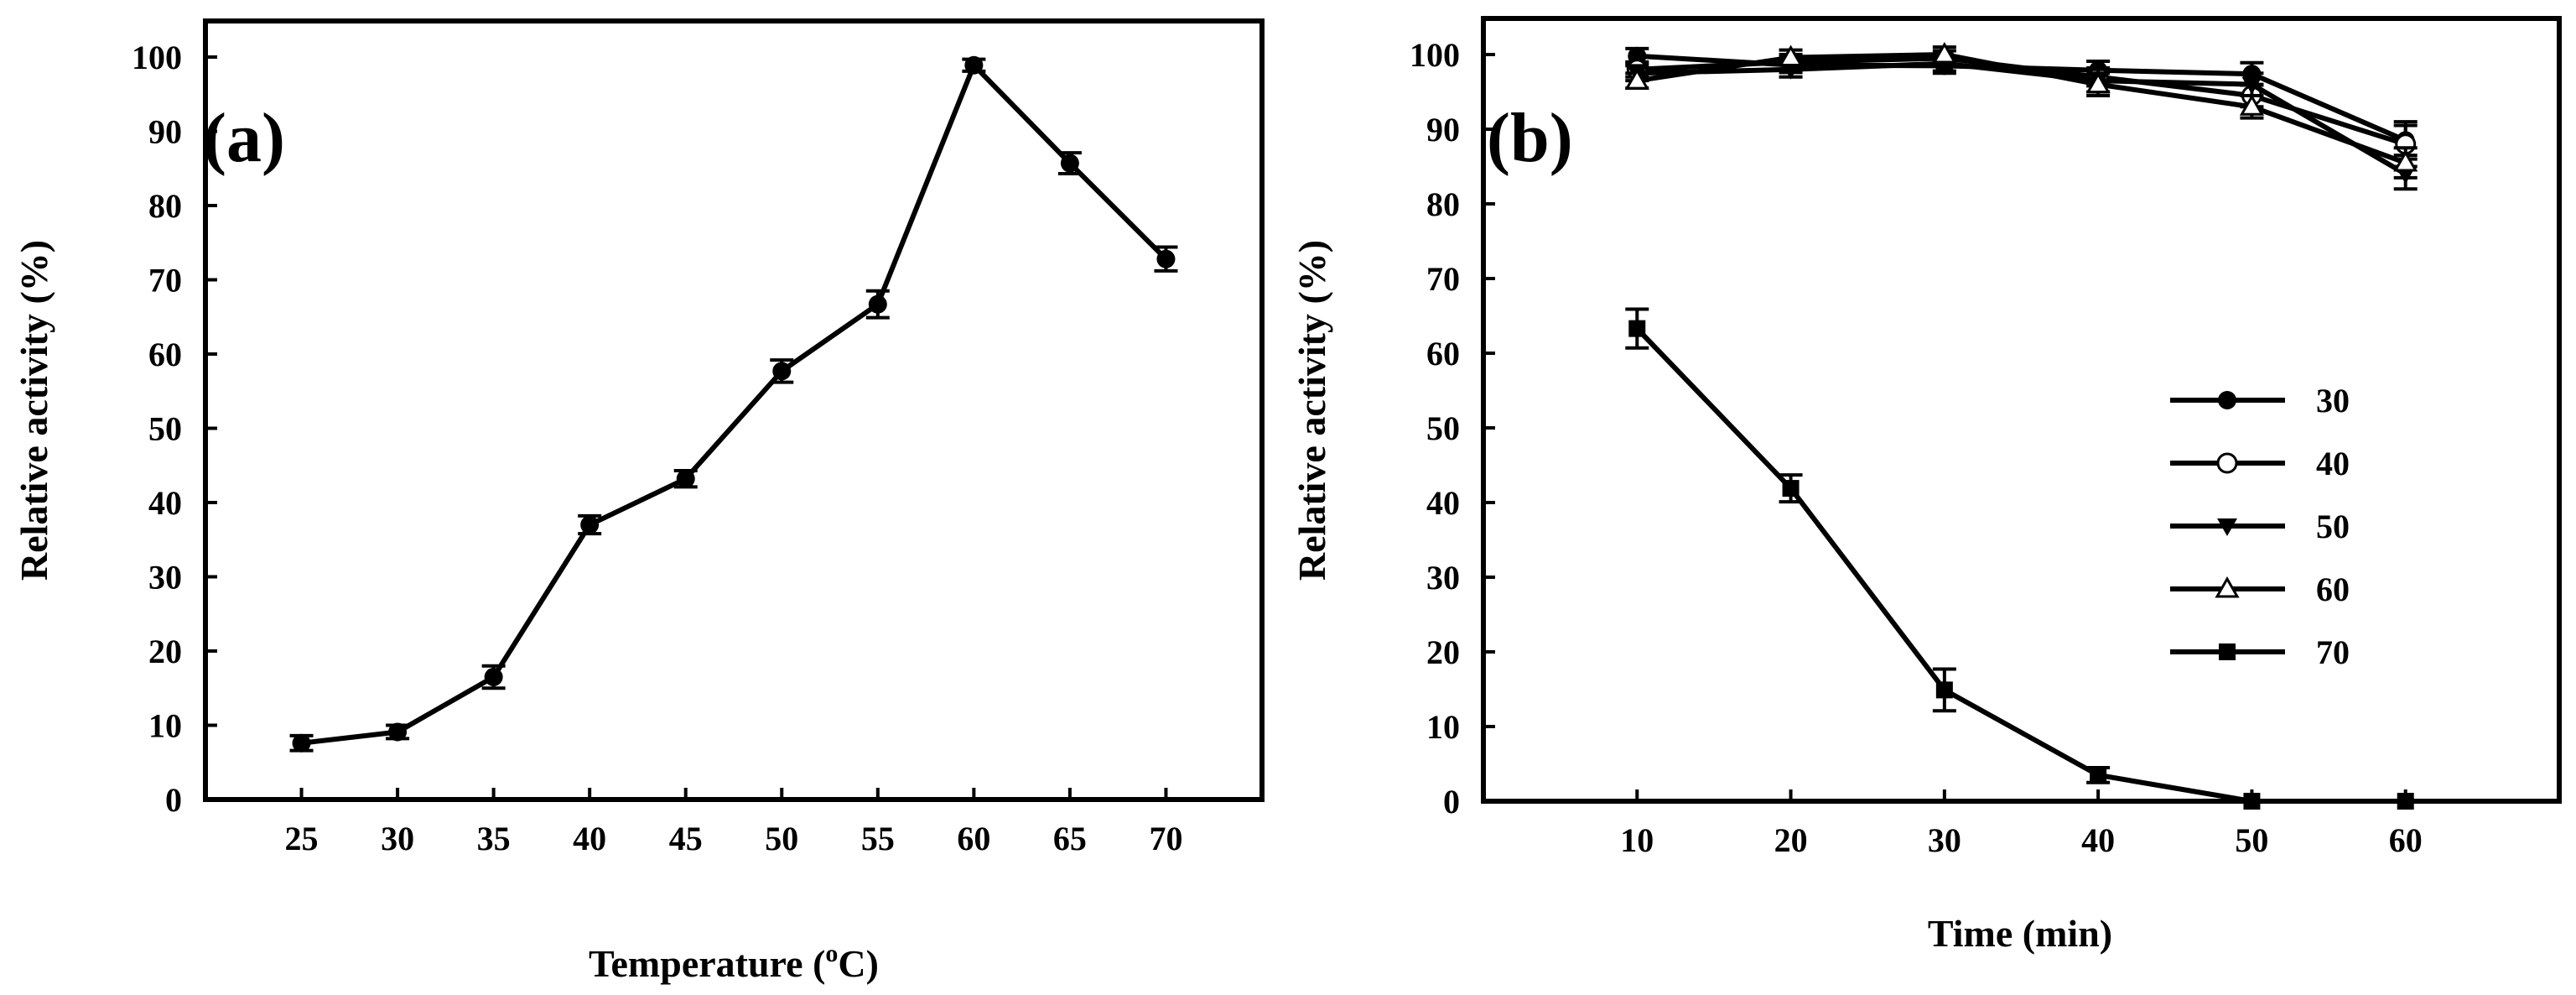 Image resolution: width=2576 pixels, height=995 pixels. Describe the element at coordinates (1312, 410) in the screenshot. I see `panel-b-y-axis-label: Relative activity (%)` at that location.